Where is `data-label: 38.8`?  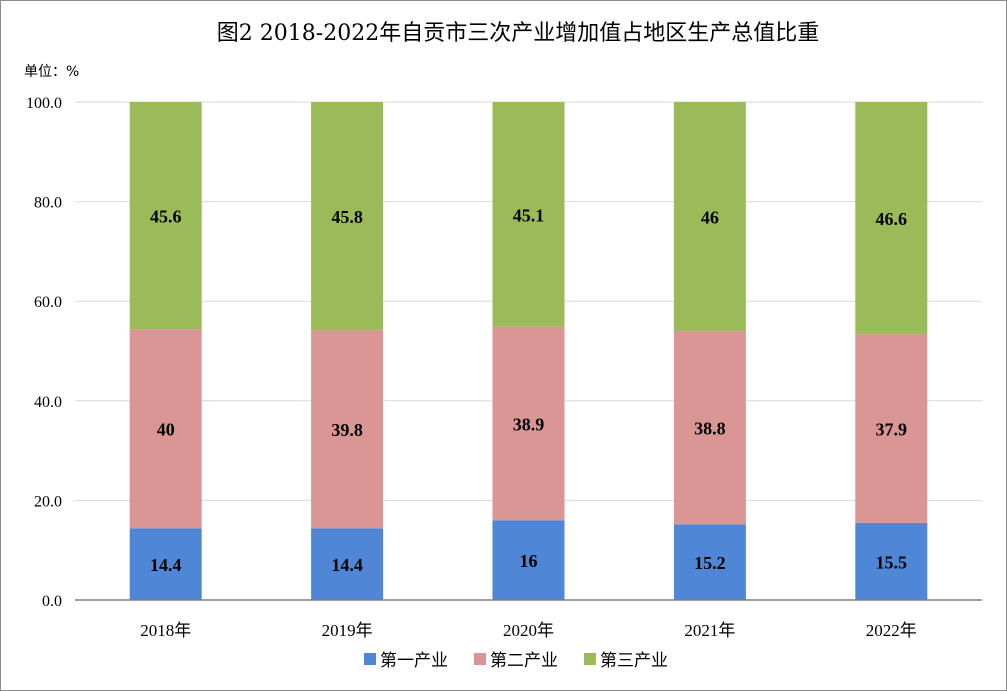 data-label: 38.8 is located at coordinates (710, 429).